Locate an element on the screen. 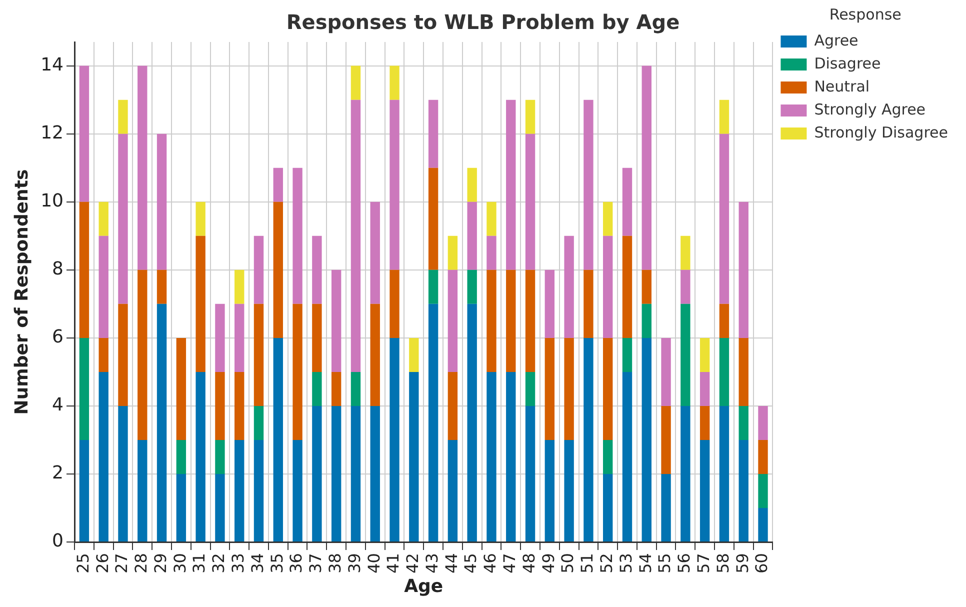 This screenshot has height=607, width=966. x-tick-label: 54 is located at coordinates (645, 563).